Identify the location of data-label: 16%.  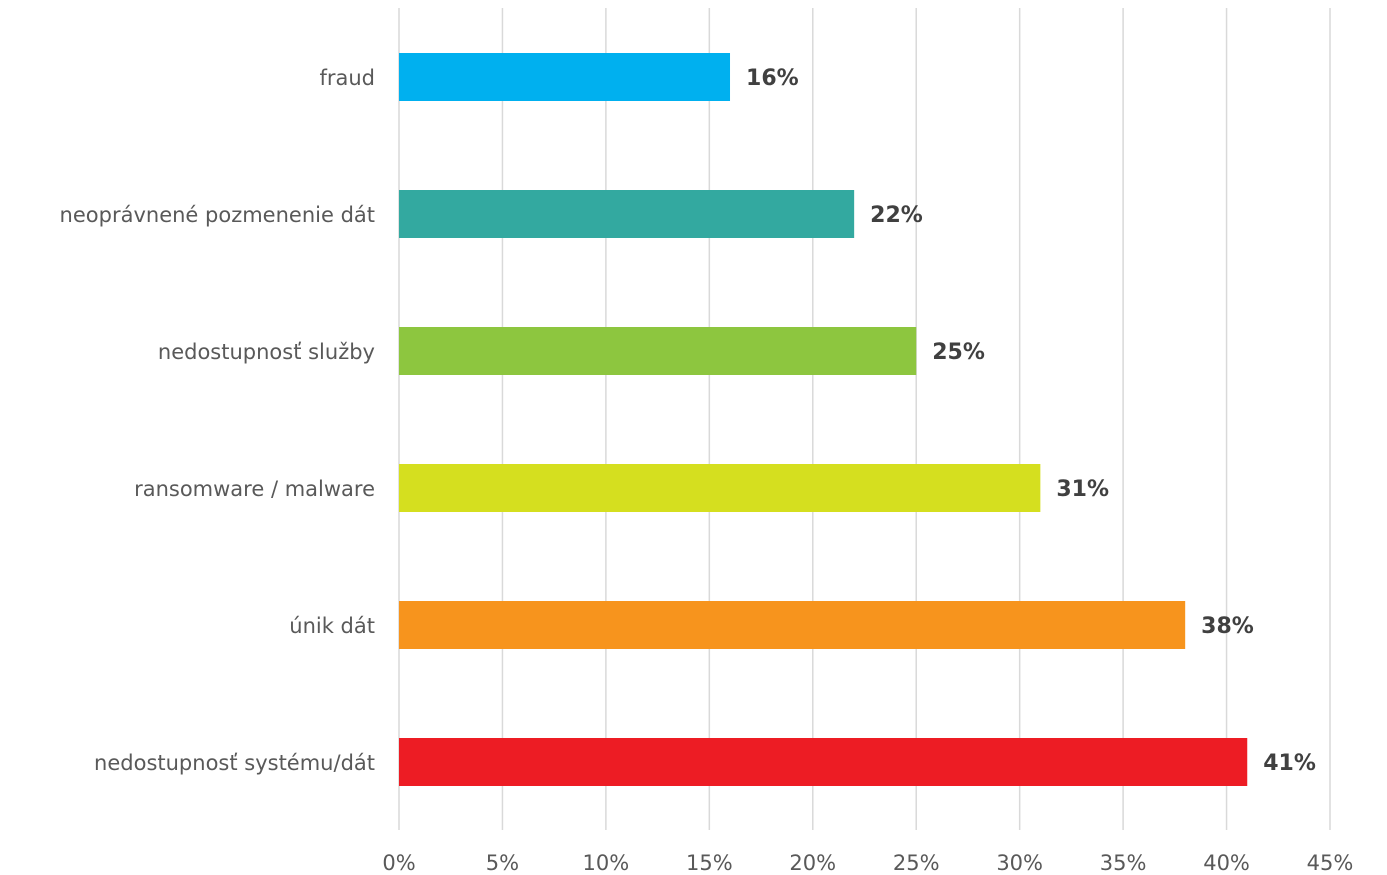
(772, 78).